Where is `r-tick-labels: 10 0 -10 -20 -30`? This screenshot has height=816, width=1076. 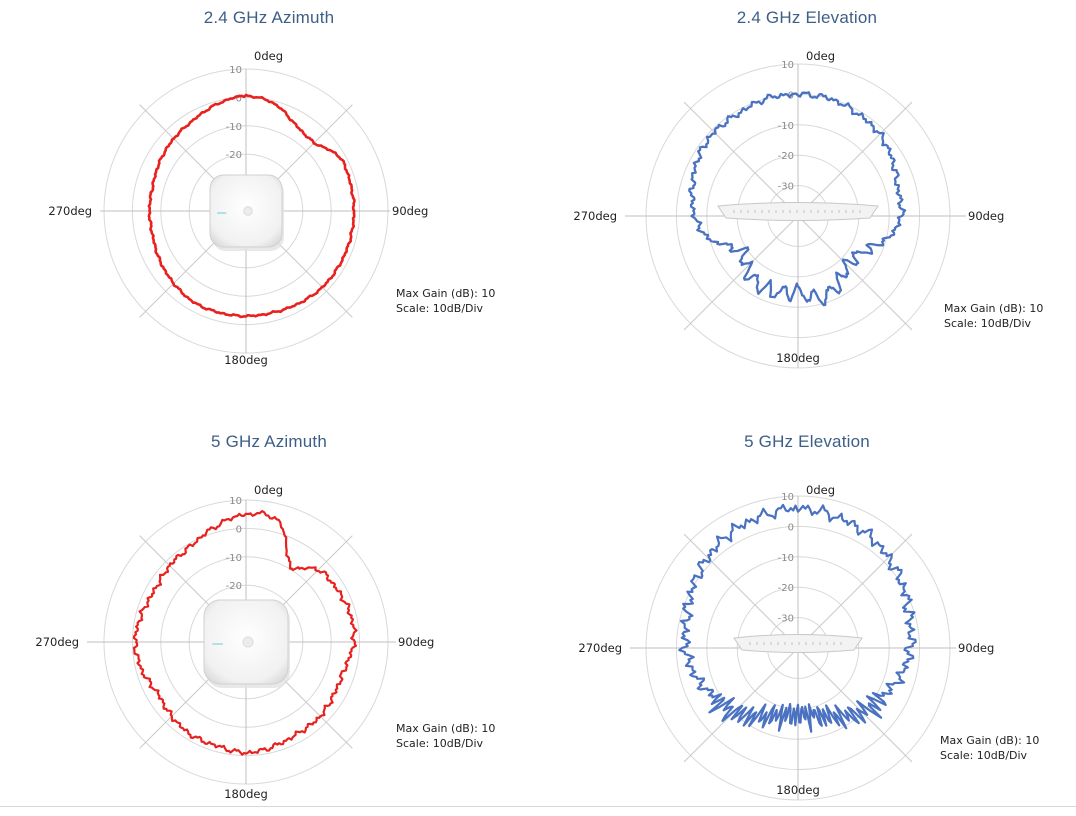
r-tick-labels: 10 0 -10 -20 -30 is located at coordinates (786, 558).